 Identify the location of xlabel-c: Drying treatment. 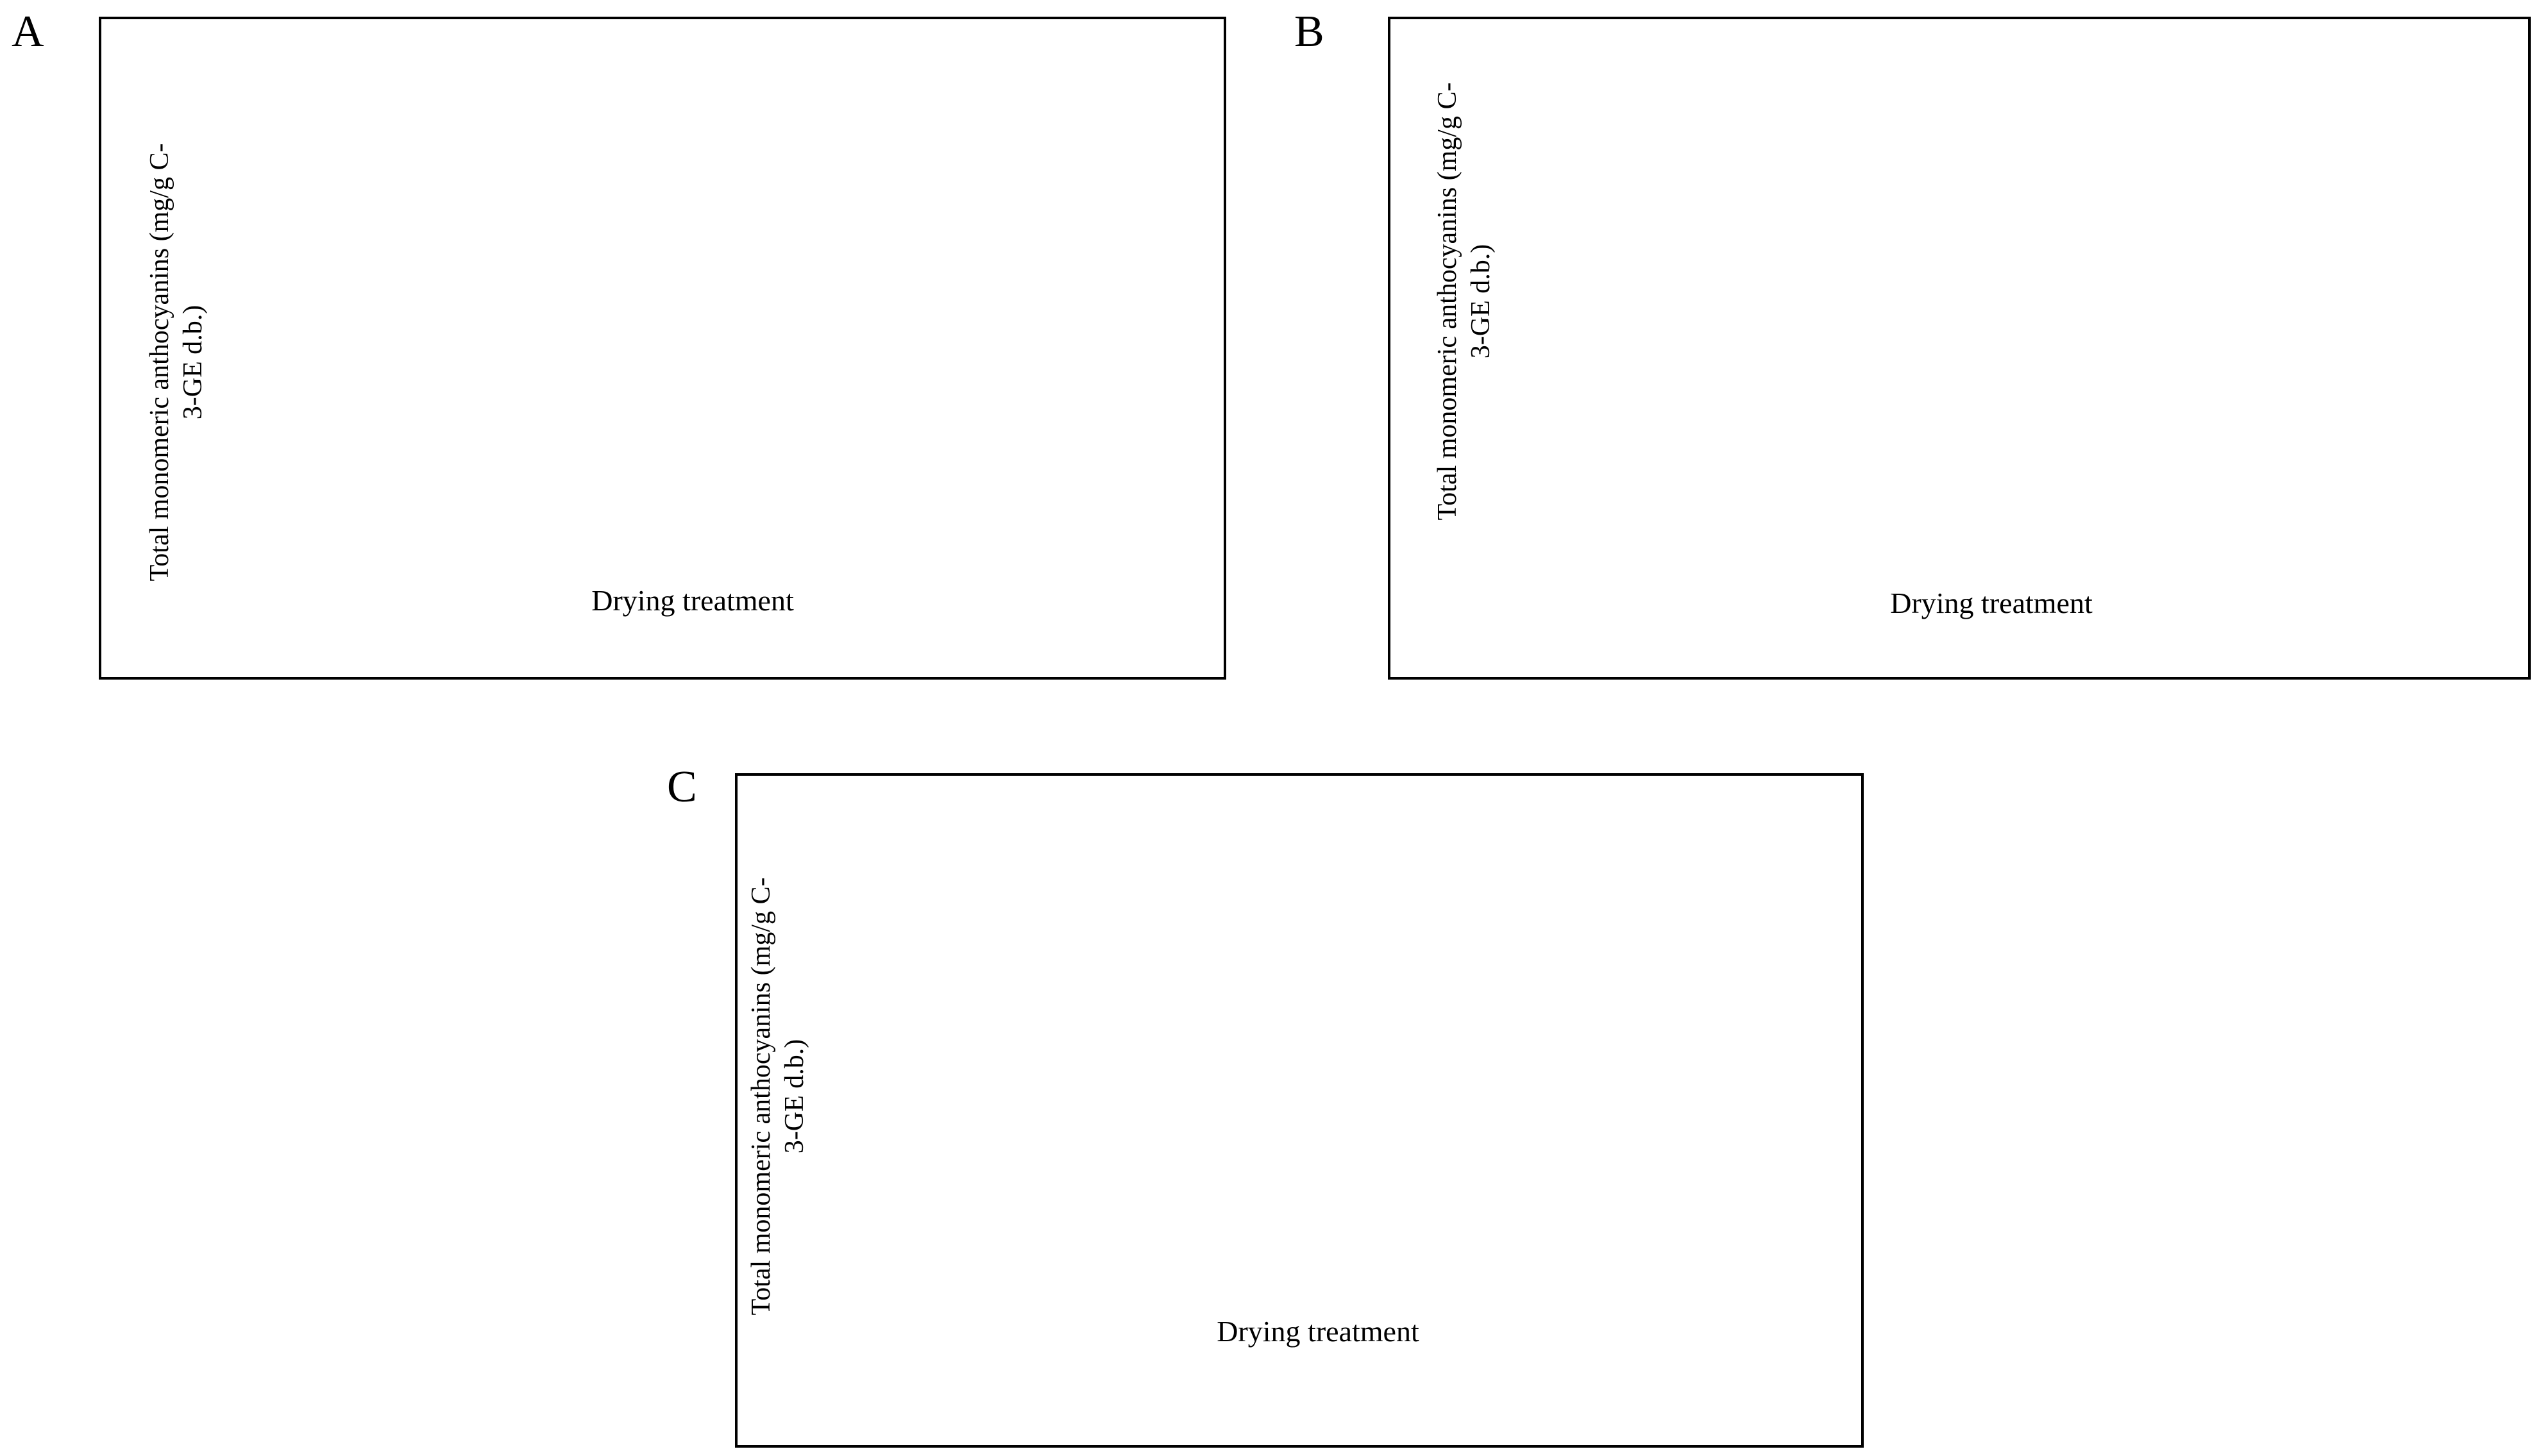
(1318, 1331).